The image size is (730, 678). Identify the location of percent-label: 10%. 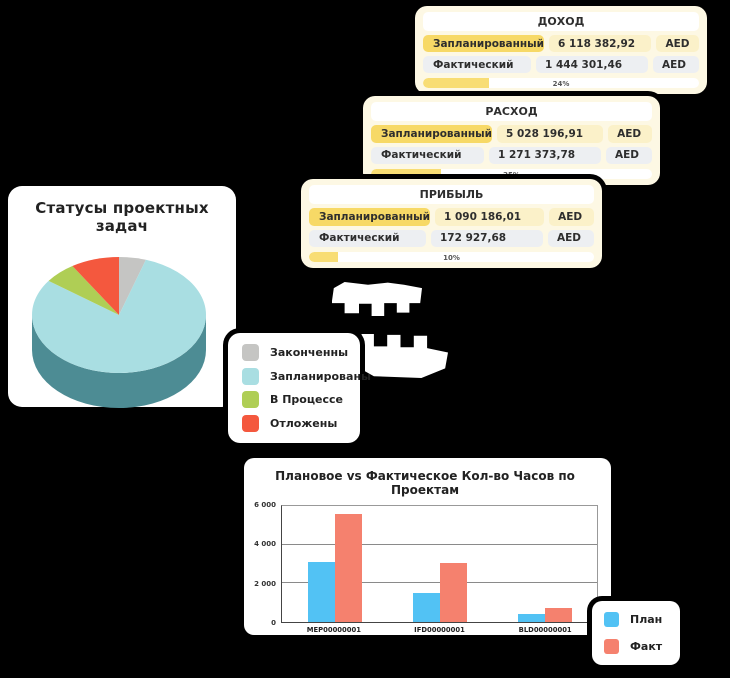
(451, 258).